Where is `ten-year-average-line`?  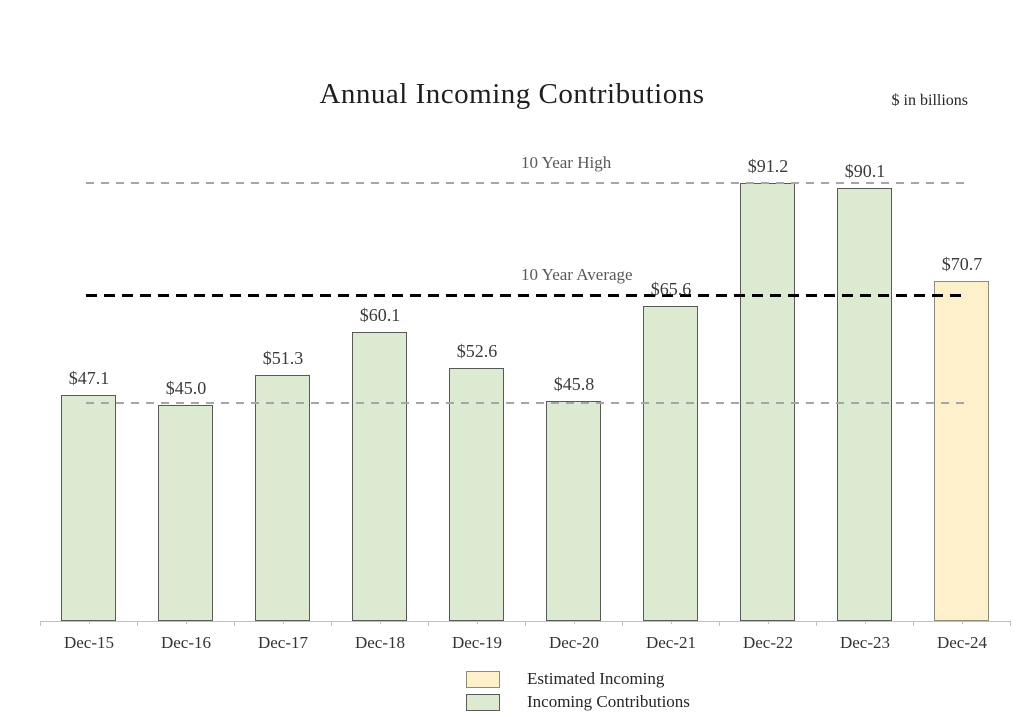 ten-year-average-line is located at coordinates (526, 295).